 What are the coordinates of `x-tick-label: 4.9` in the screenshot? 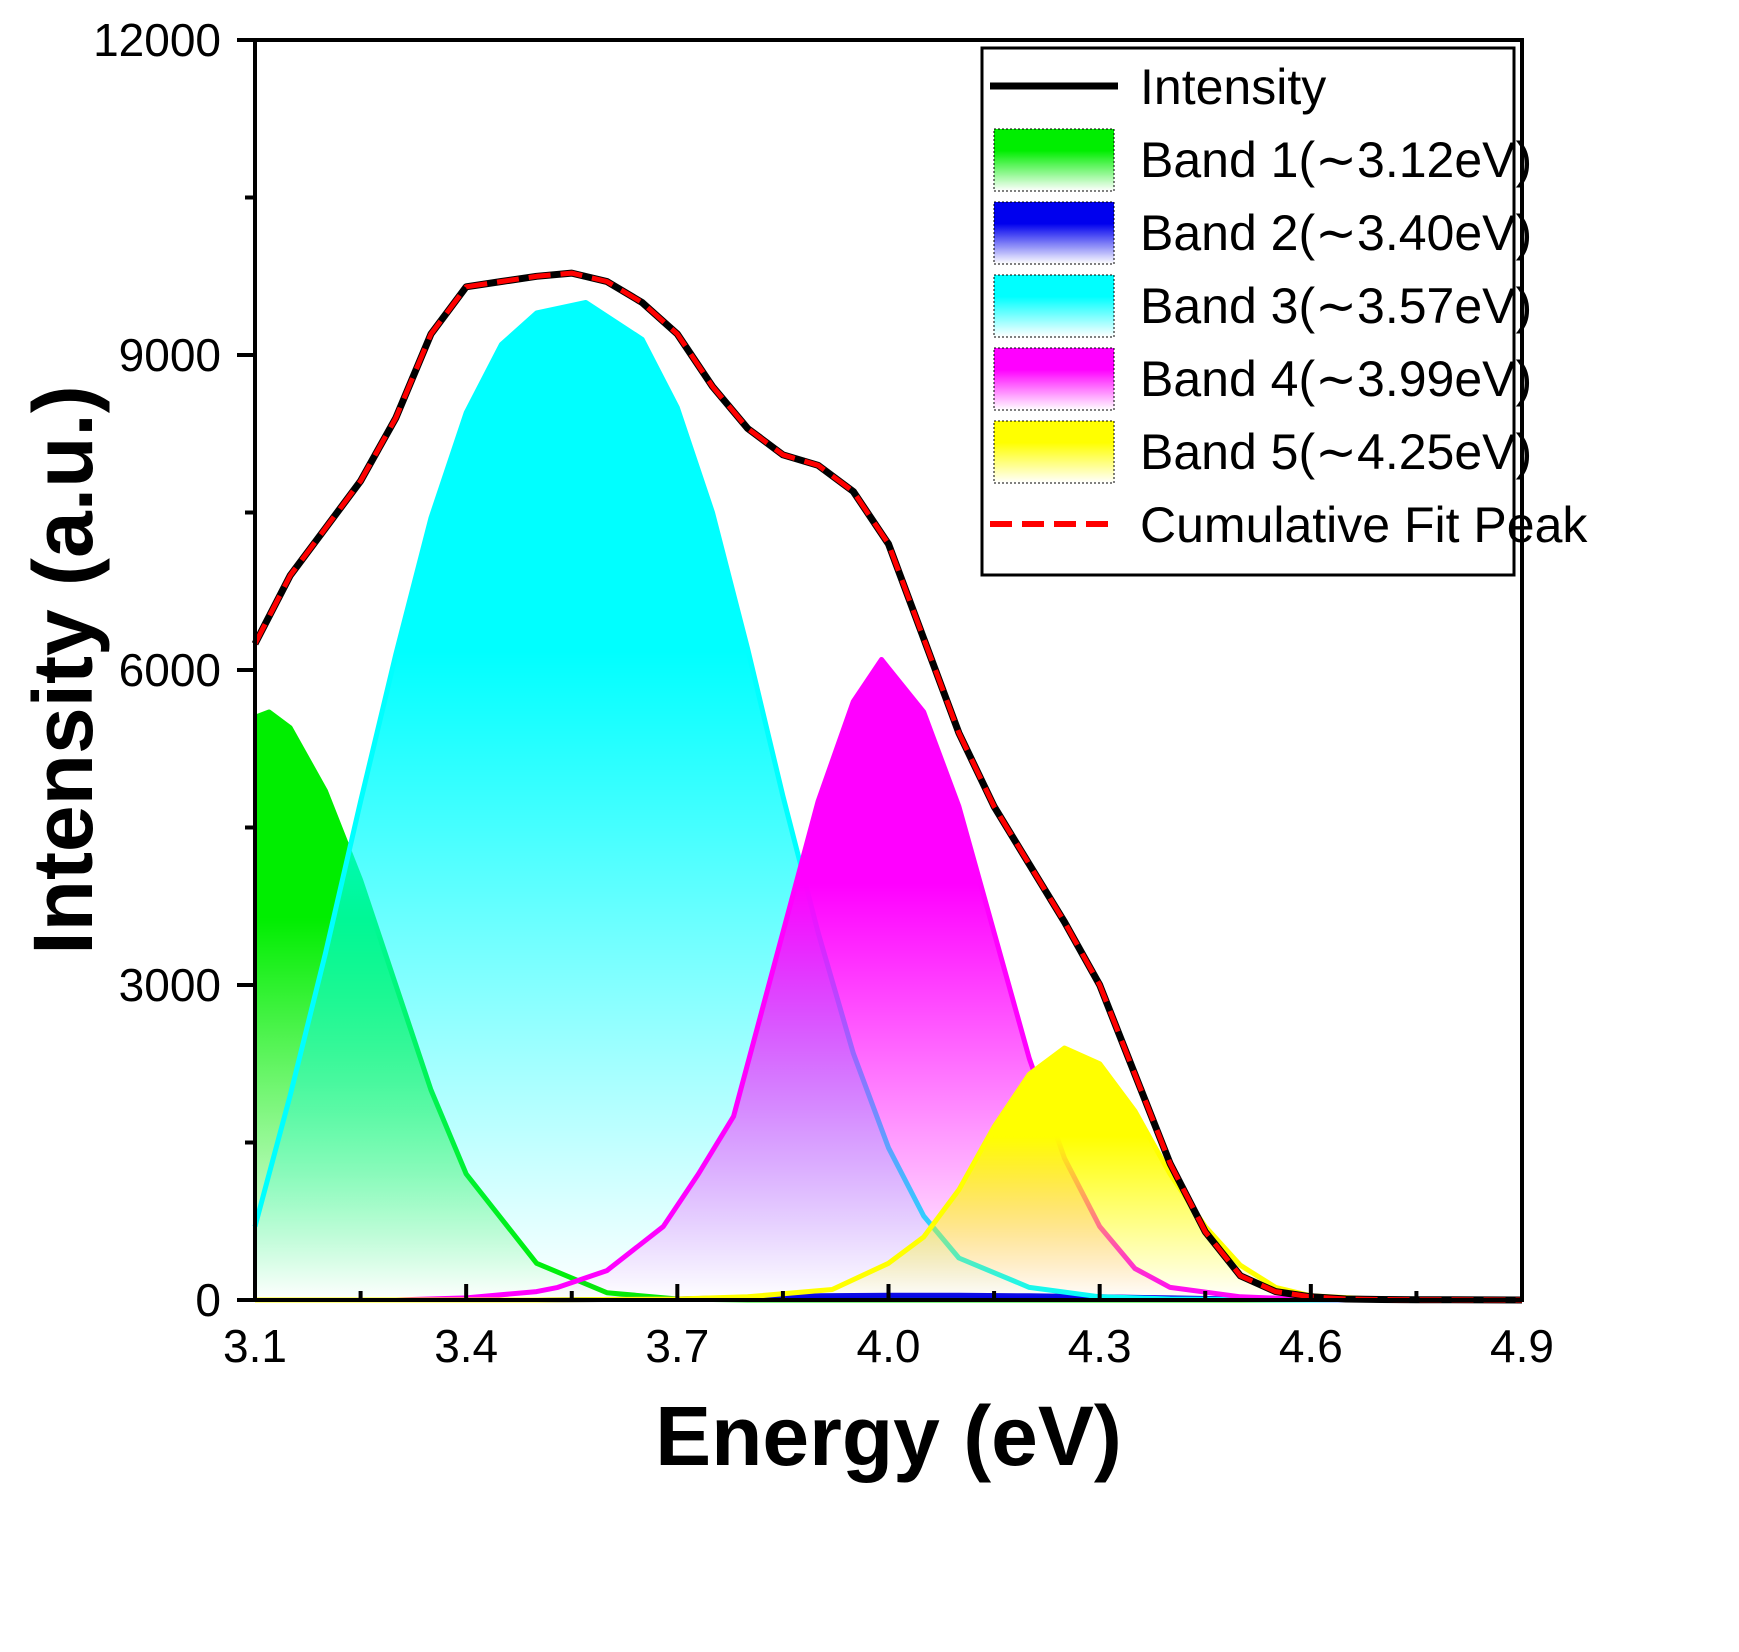 It's located at (1522, 1346).